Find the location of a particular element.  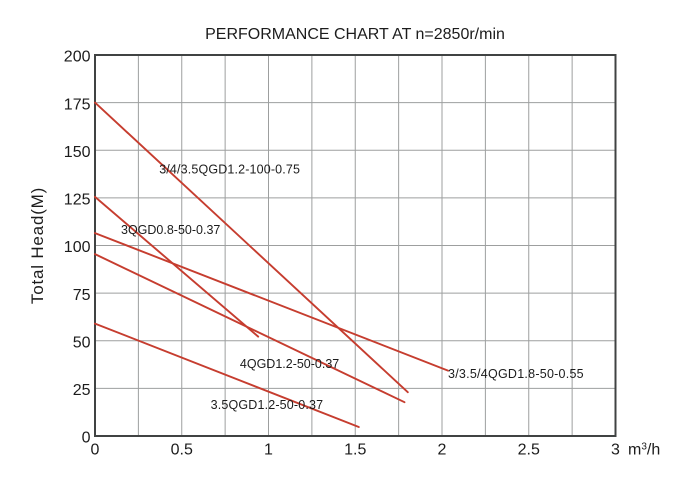

svg-text: 0.5 is located at coordinates (182, 449).